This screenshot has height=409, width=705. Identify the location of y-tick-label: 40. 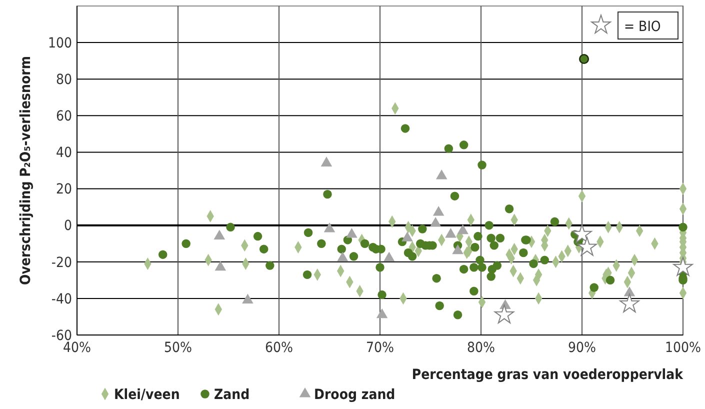
(64, 153).